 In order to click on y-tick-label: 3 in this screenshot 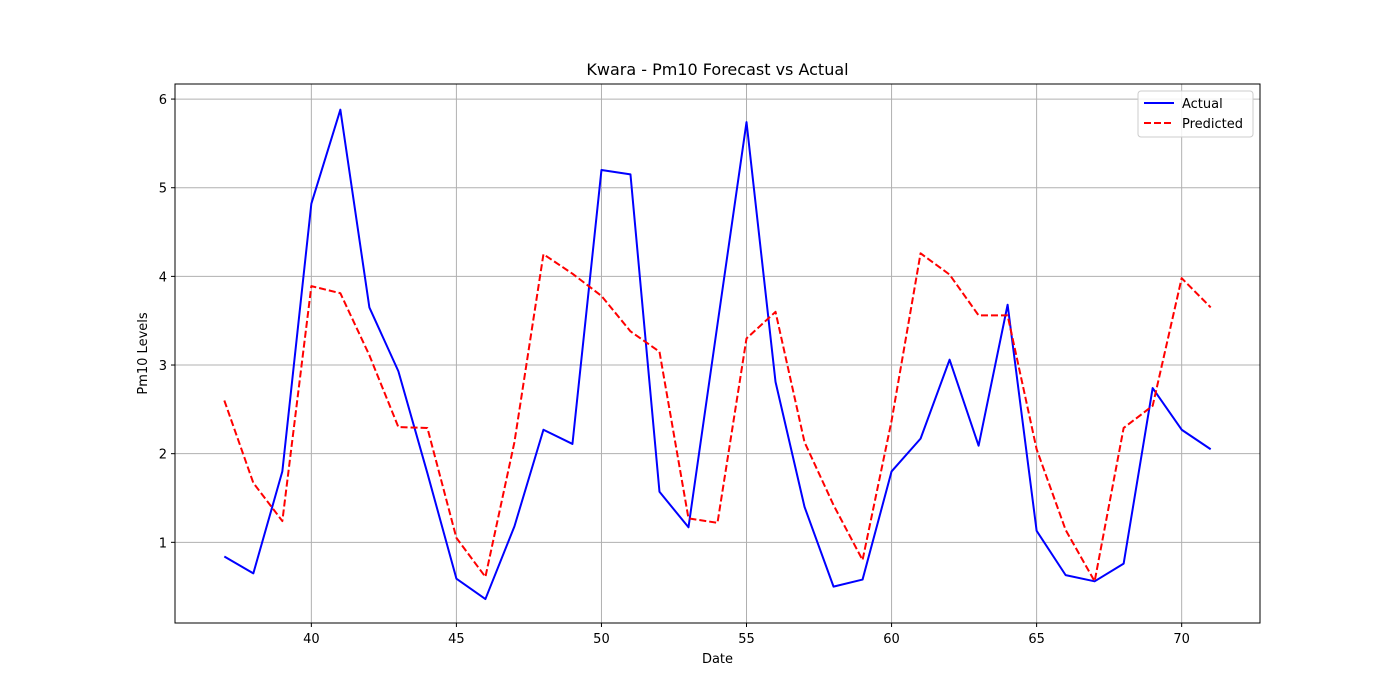, I will do `click(163, 366)`.